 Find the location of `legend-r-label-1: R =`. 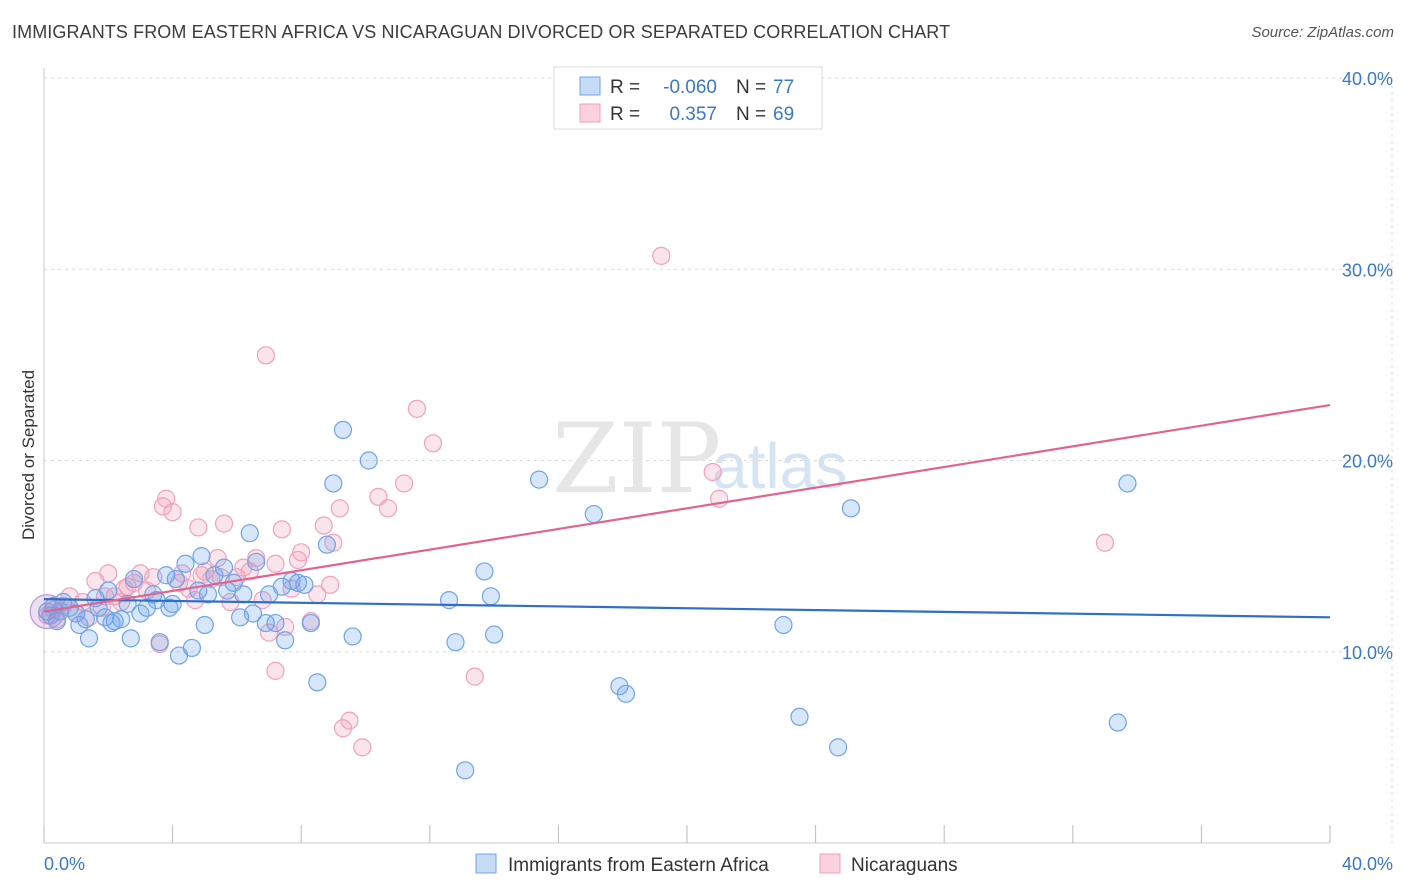

legend-r-label-1: R = is located at coordinates (625, 87).